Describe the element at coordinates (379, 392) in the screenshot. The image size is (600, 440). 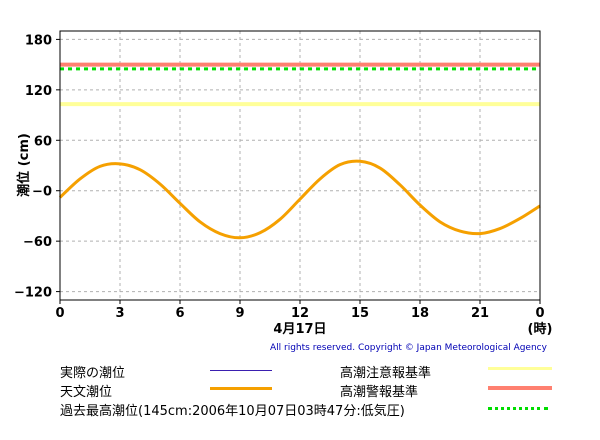
I see `legend-warning-label: 高潮警報基準` at that location.